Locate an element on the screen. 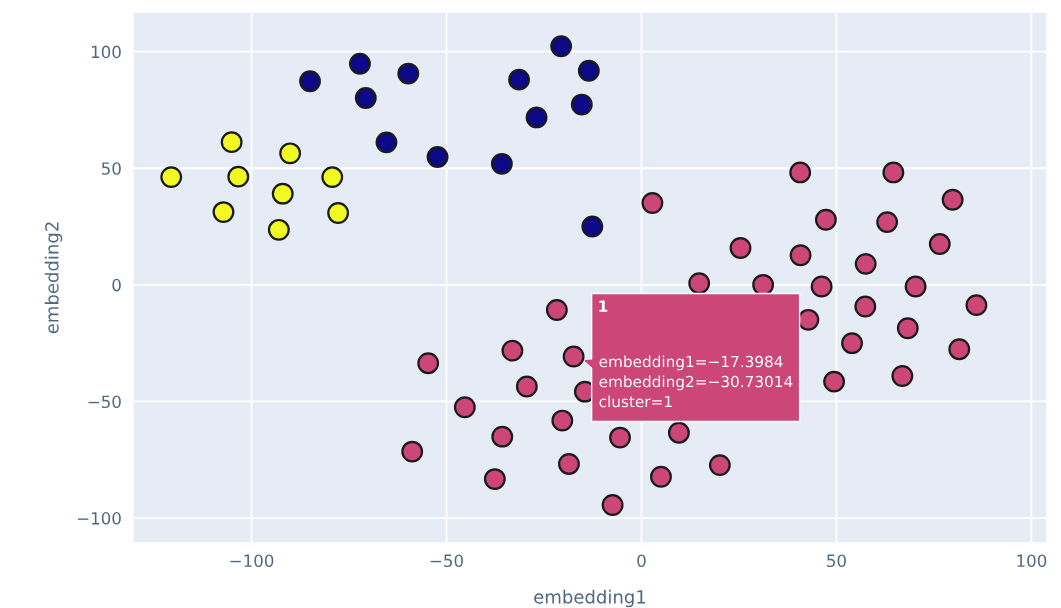  x-tick-label: 100 is located at coordinates (1032, 561).